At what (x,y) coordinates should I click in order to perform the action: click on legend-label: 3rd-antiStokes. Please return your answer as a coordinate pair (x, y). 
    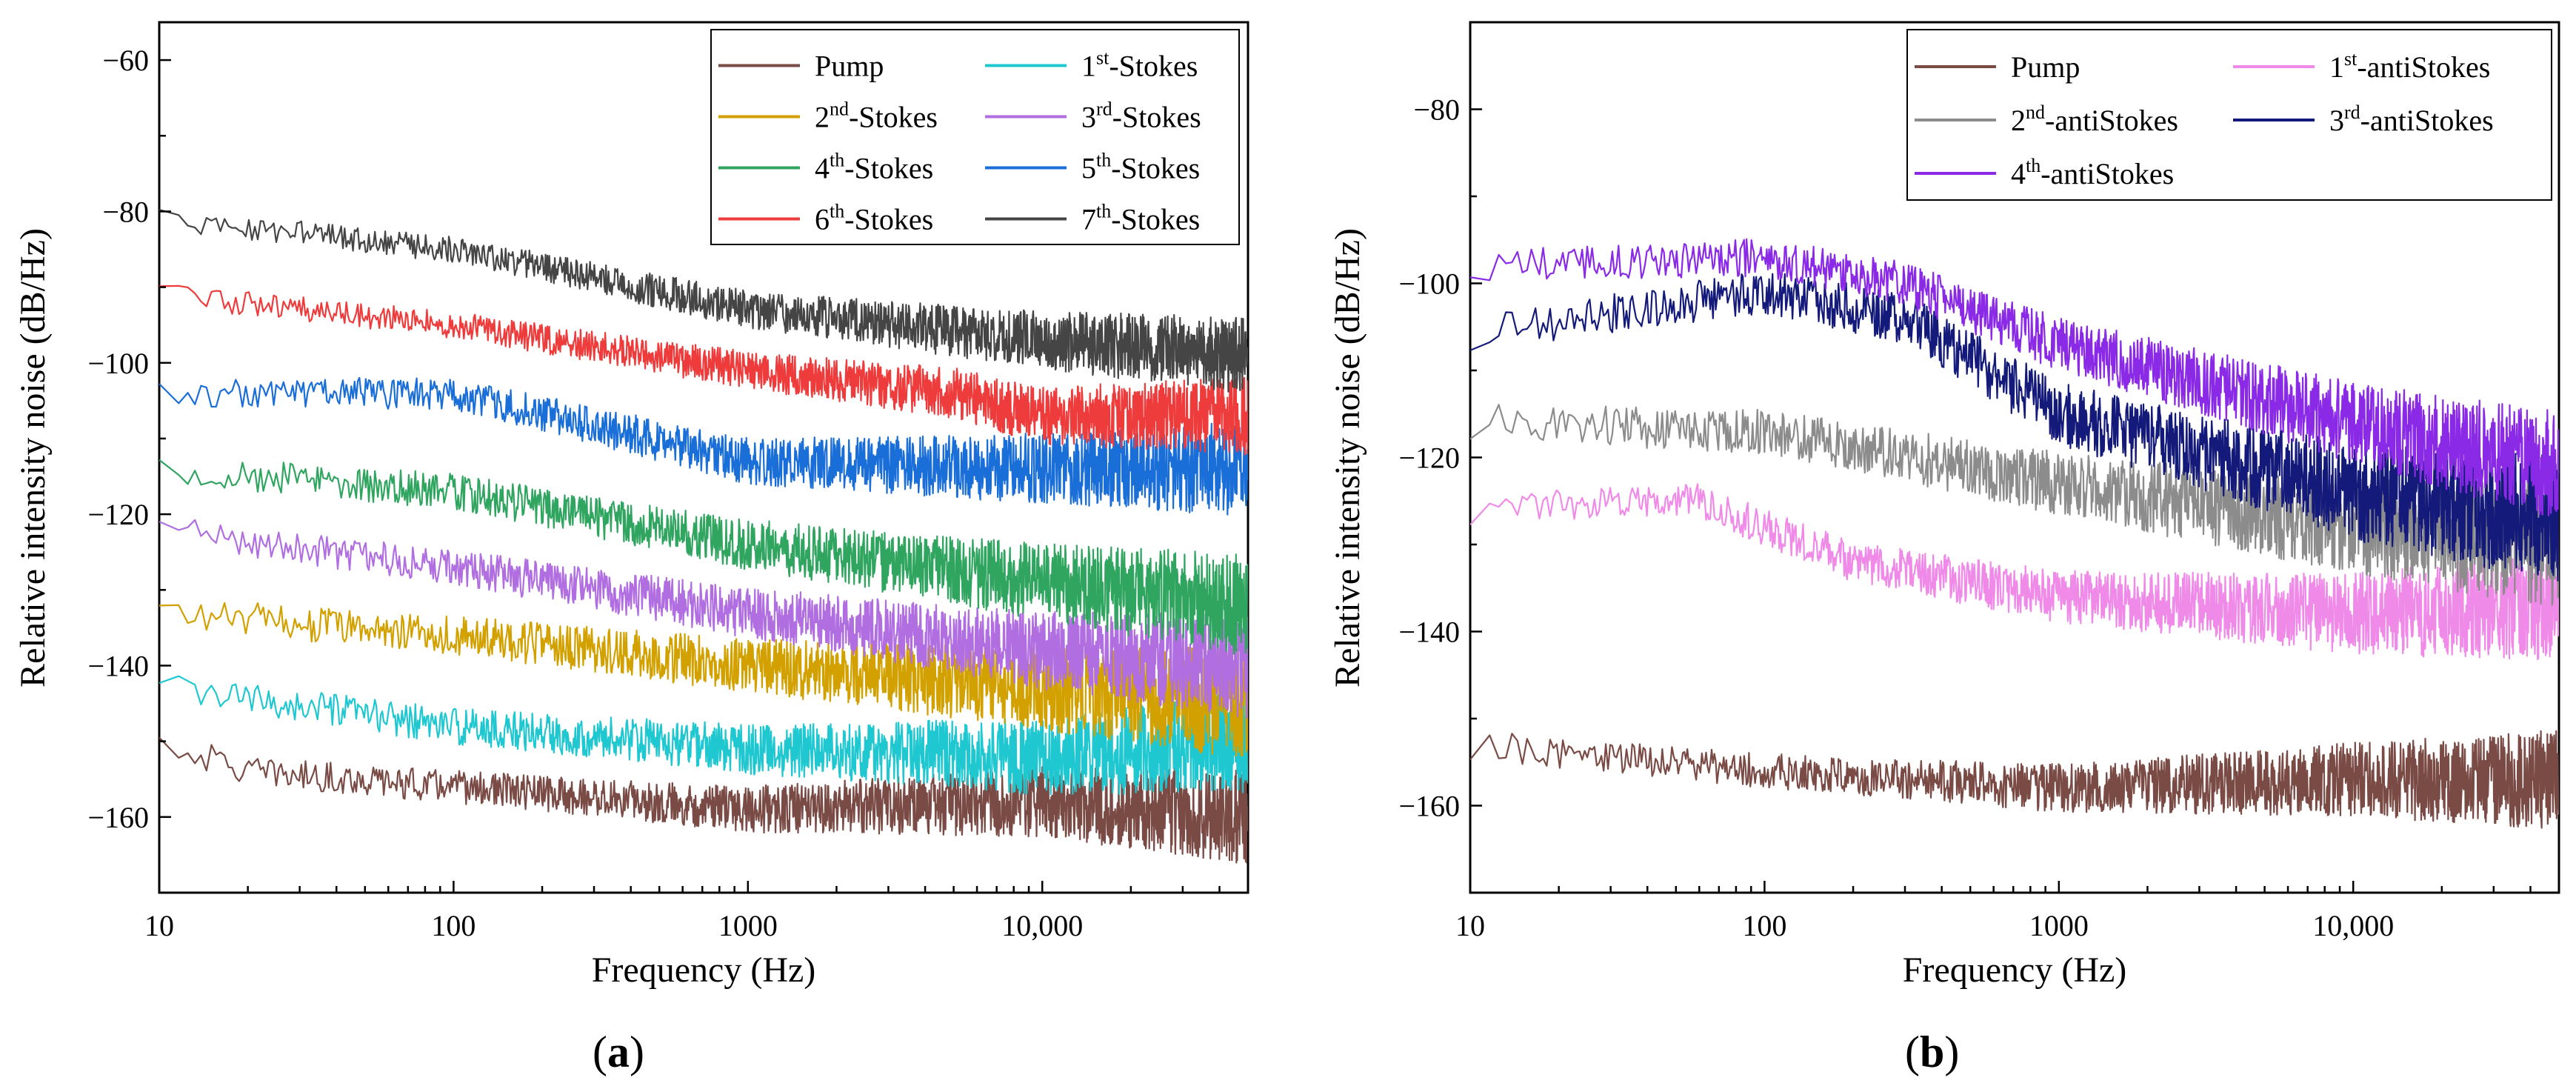
    Looking at the image, I should click on (2411, 119).